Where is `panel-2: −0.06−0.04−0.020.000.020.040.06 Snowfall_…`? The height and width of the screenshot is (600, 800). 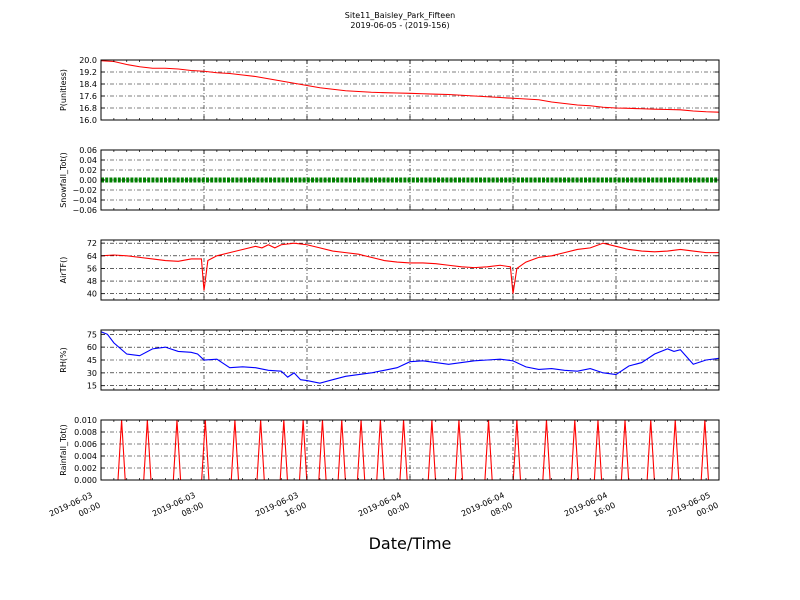
panel-2: −0.06−0.04−0.020.000.020.040.06 Snowfall_… is located at coordinates (389, 180).